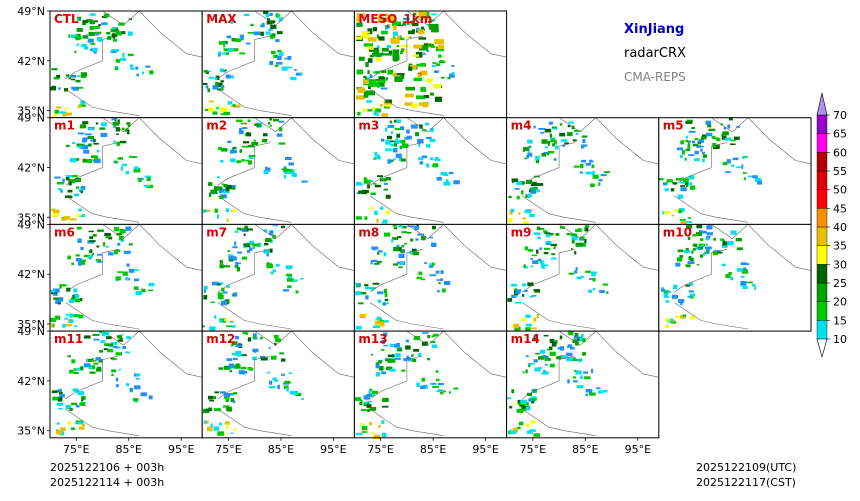  What do you see at coordinates (31, 431) in the screenshot?
I see `ytick-label: 35°N` at bounding box center [31, 431].